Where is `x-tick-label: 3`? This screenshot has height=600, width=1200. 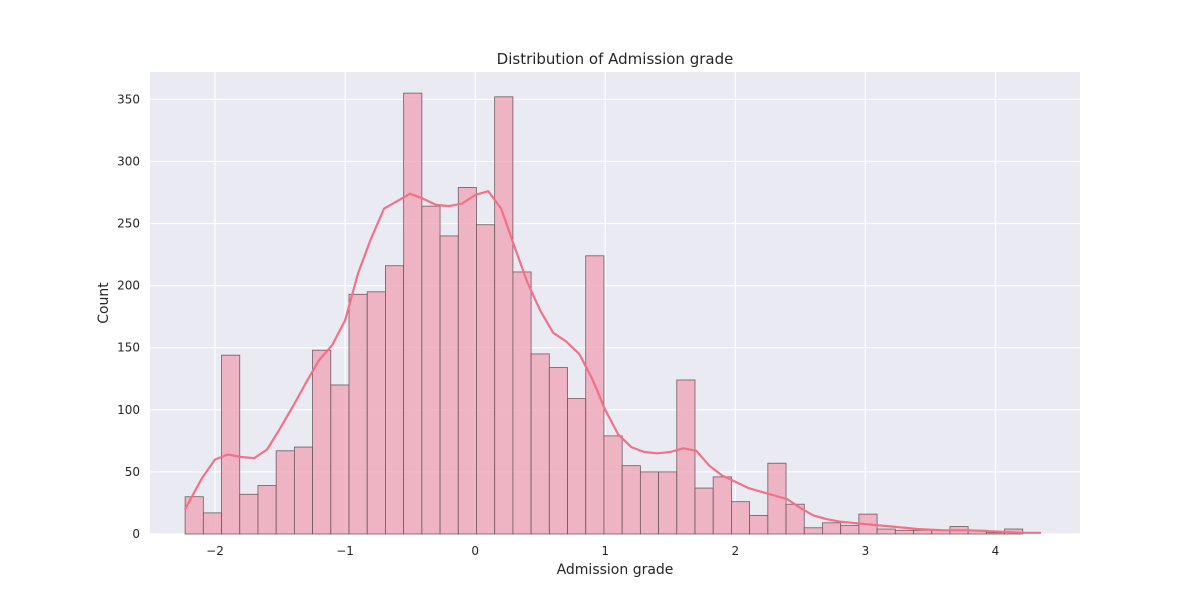
x-tick-label: 3 is located at coordinates (866, 551).